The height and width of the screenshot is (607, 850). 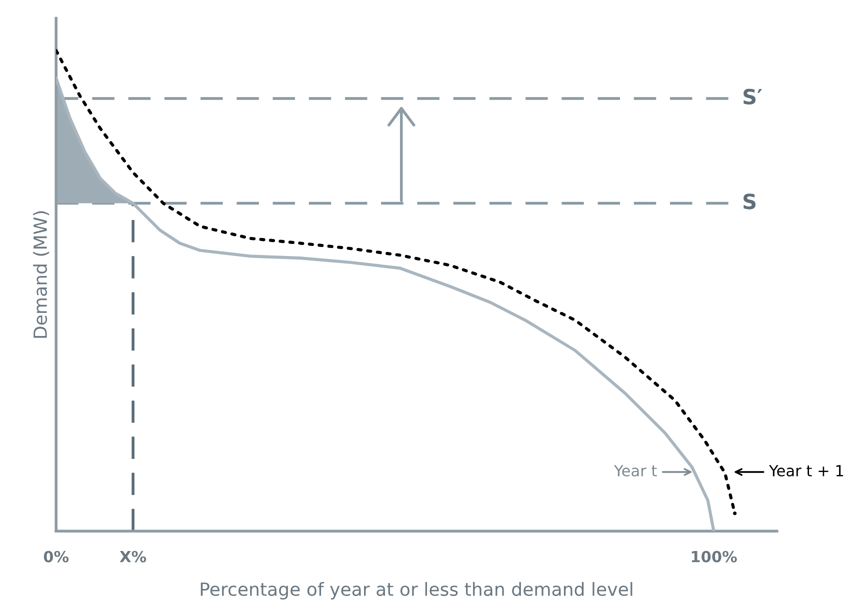 What do you see at coordinates (806, 470) in the screenshot?
I see `annotation: Year t + 1` at bounding box center [806, 470].